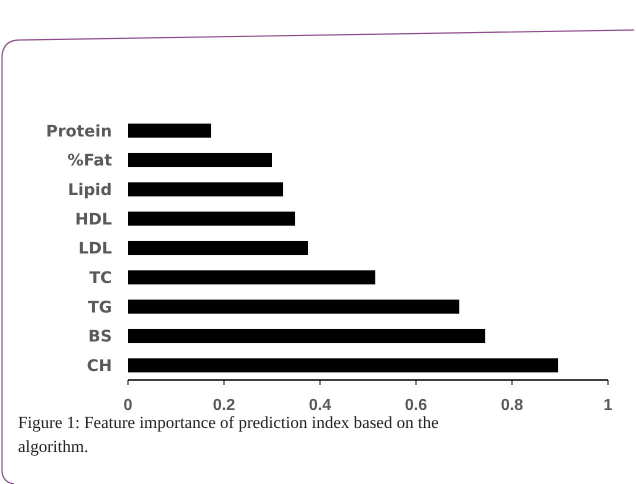 This screenshot has height=484, width=636. Describe the element at coordinates (512, 405) in the screenshot. I see `x-tick-label: 0.8` at that location.